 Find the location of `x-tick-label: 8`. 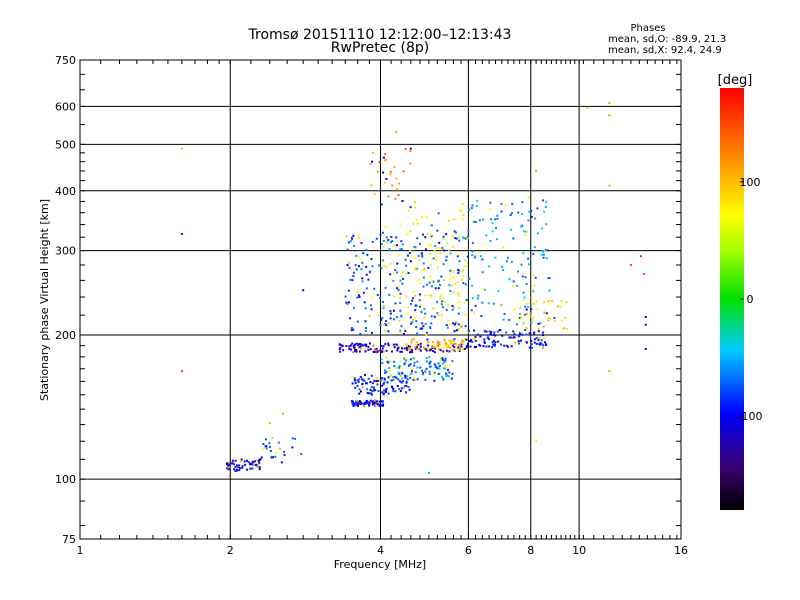

x-tick-label: 8 is located at coordinates (530, 550).